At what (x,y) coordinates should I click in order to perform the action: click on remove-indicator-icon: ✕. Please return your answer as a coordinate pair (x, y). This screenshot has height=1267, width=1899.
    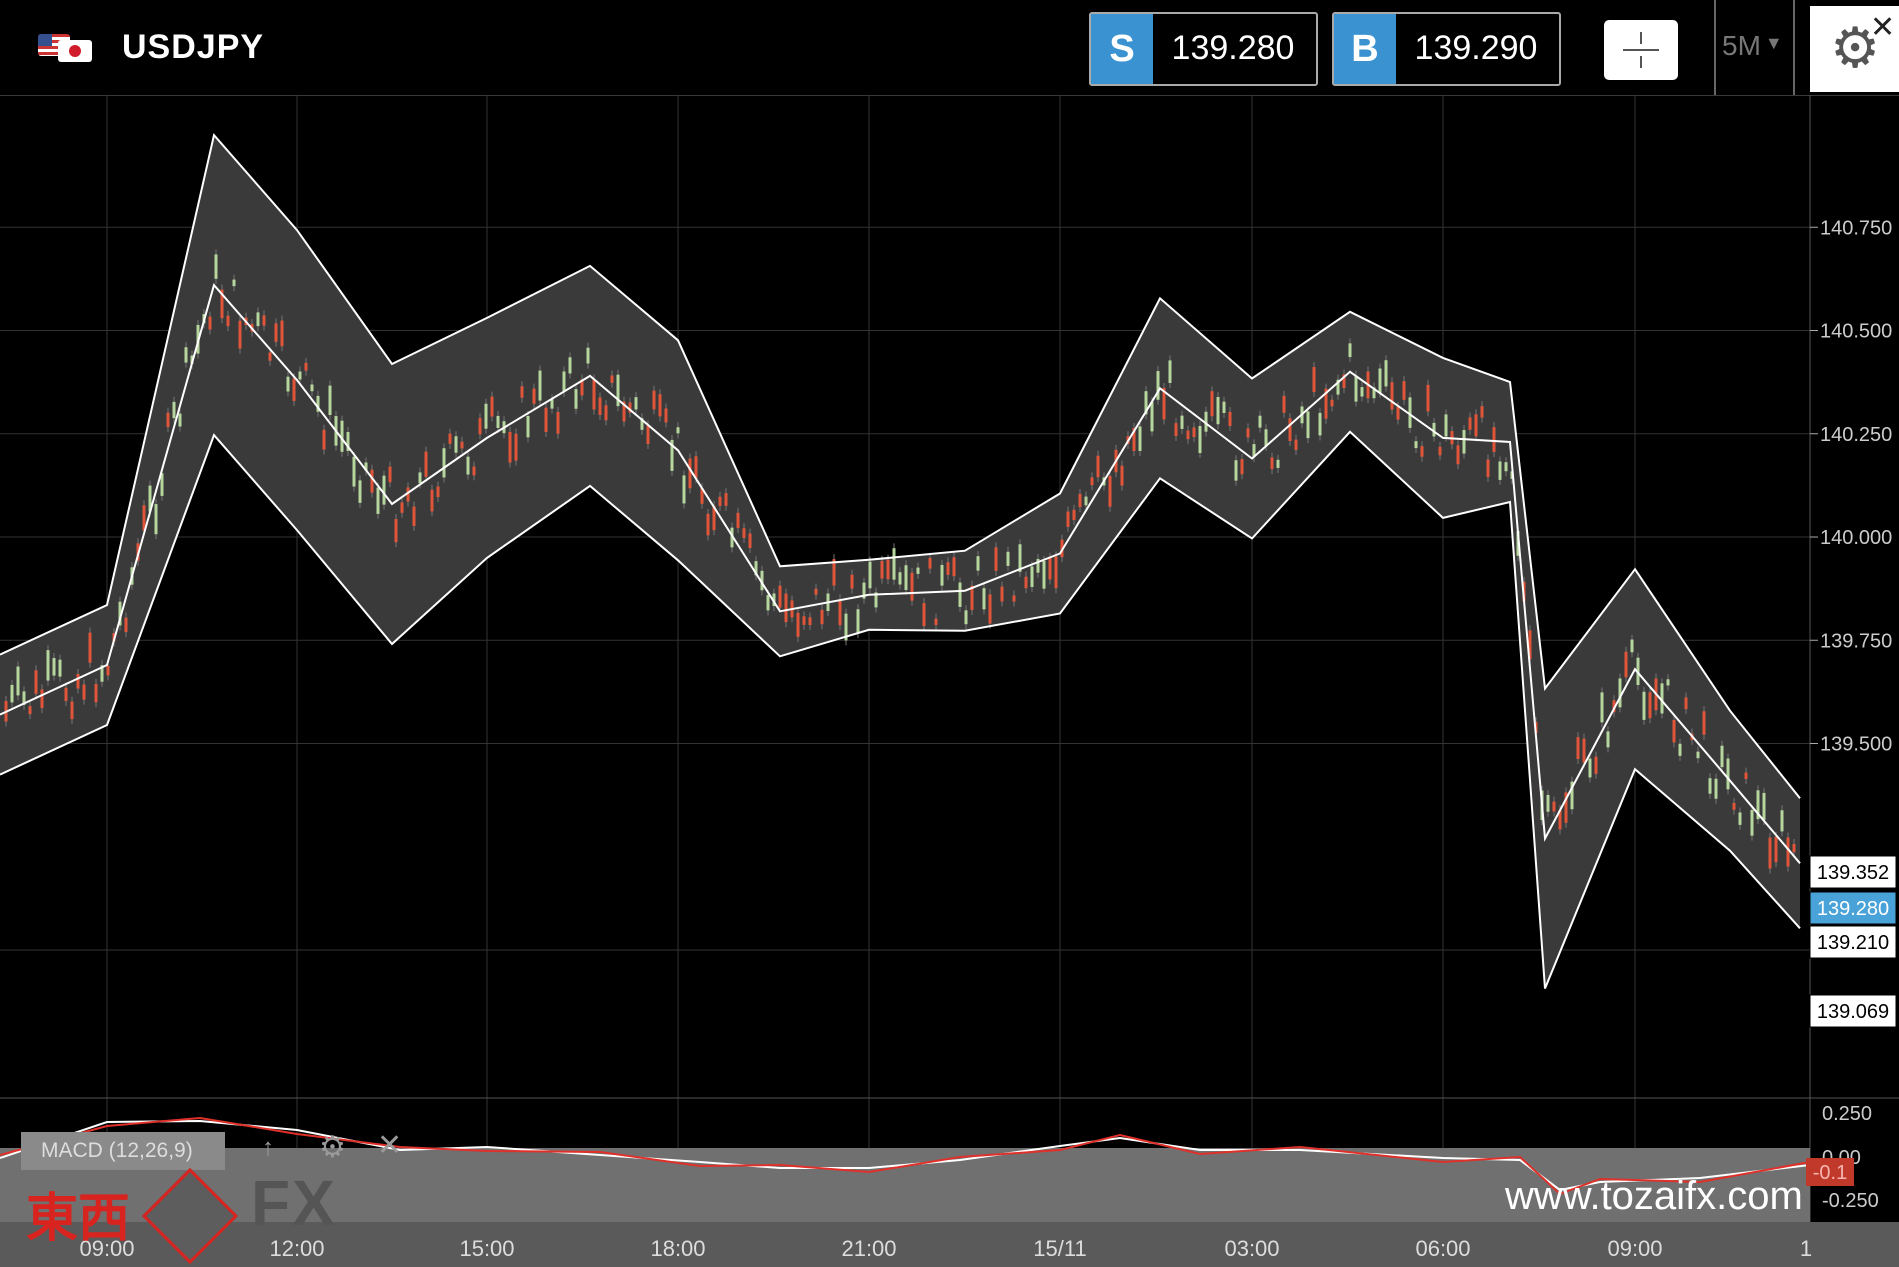
    Looking at the image, I should click on (390, 1145).